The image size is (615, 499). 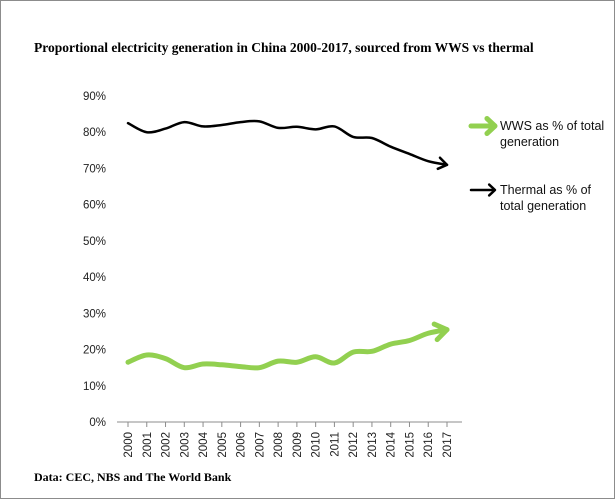 I want to click on y-tick-labels: 0% 10% 20% 30% 40% 50% 60% 70% 80% 90%, so click(x=94, y=260).